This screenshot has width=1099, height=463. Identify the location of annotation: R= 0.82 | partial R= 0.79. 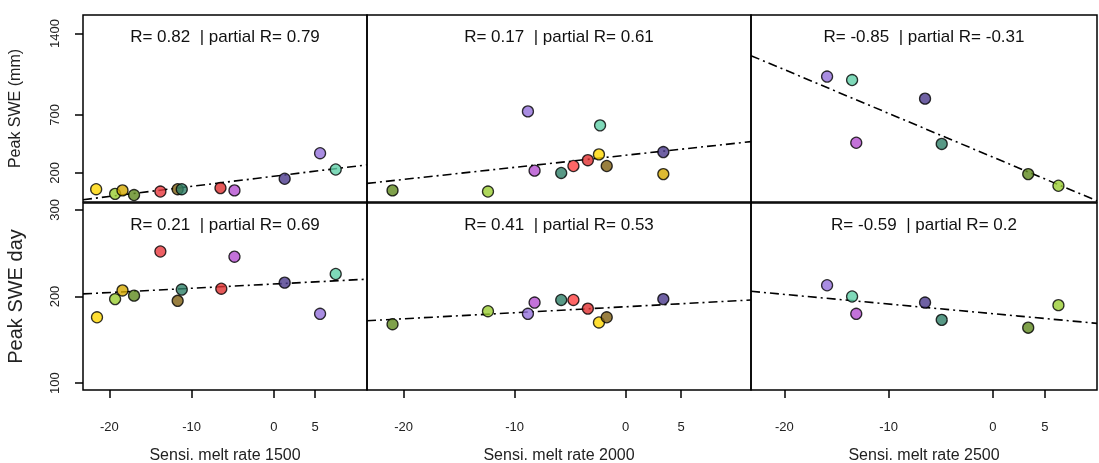
(225, 36).